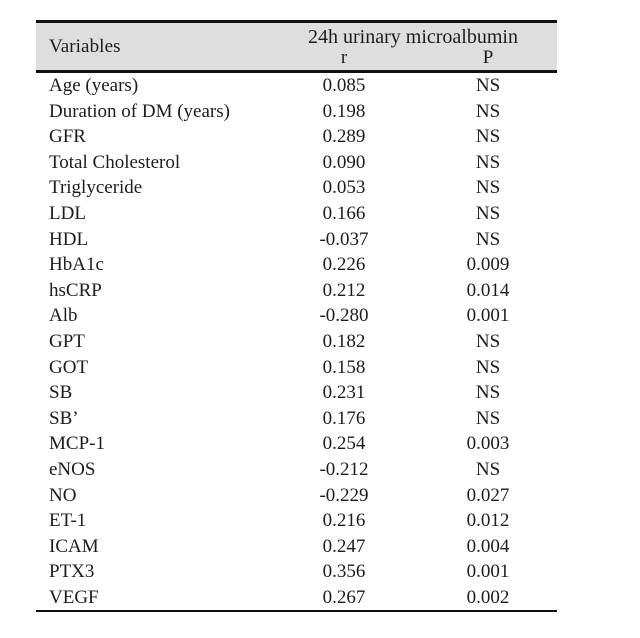  Describe the element at coordinates (74, 546) in the screenshot. I see `row-variable-label: ICAM` at that location.